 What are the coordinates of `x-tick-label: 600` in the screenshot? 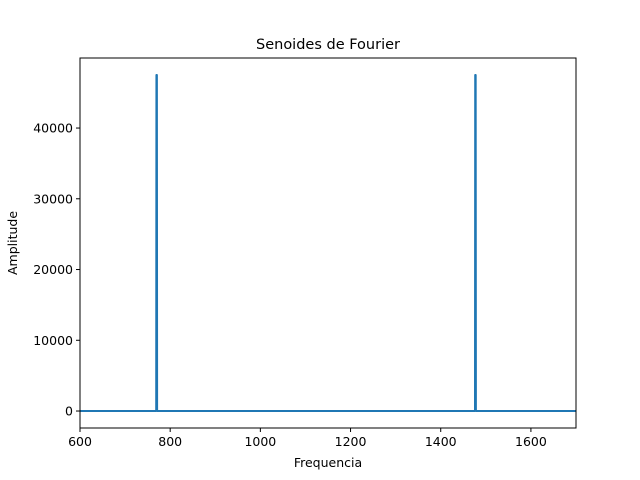 It's located at (80, 441).